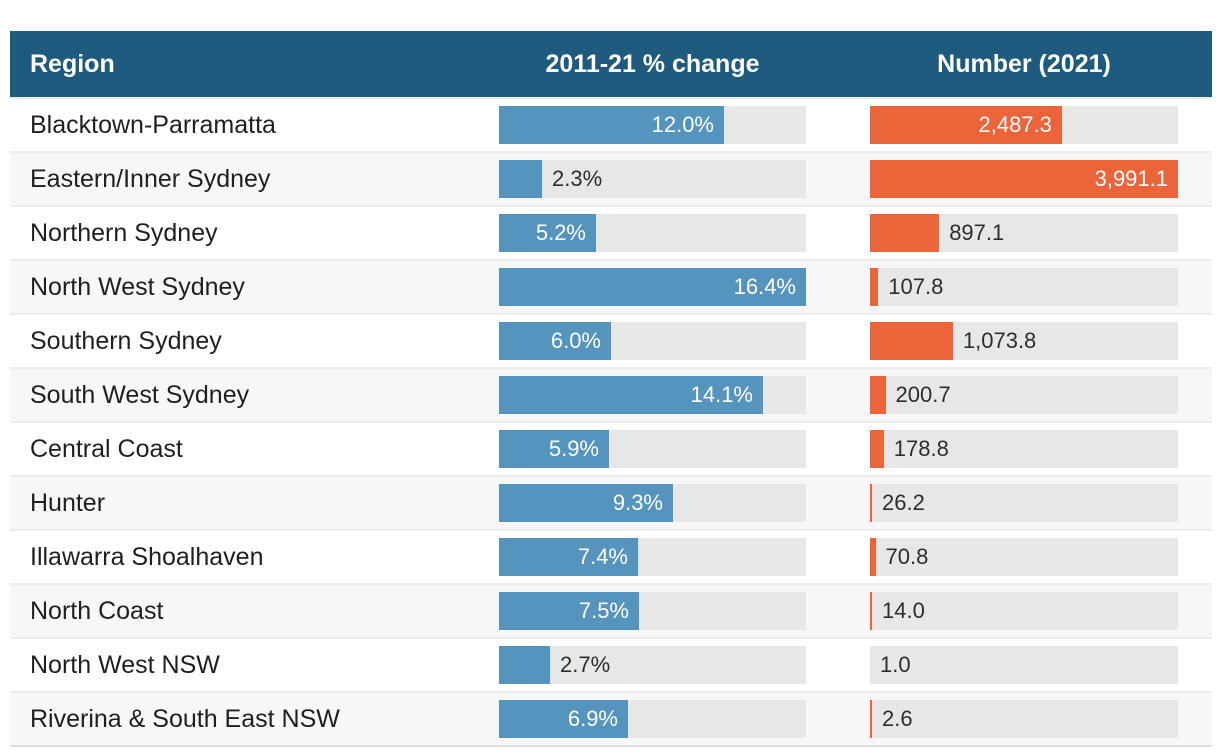 The height and width of the screenshot is (754, 1220). What do you see at coordinates (137, 286) in the screenshot?
I see `region-label: North West Sydney` at bounding box center [137, 286].